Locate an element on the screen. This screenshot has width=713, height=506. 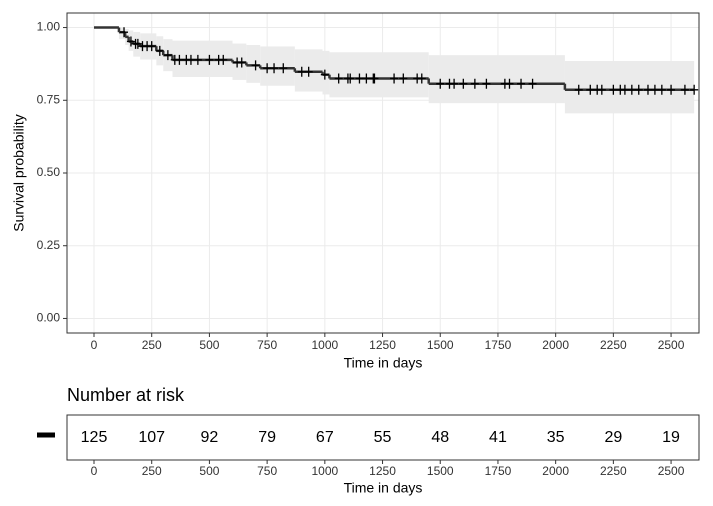
y-tick-label: 0.00 is located at coordinates (49, 318).